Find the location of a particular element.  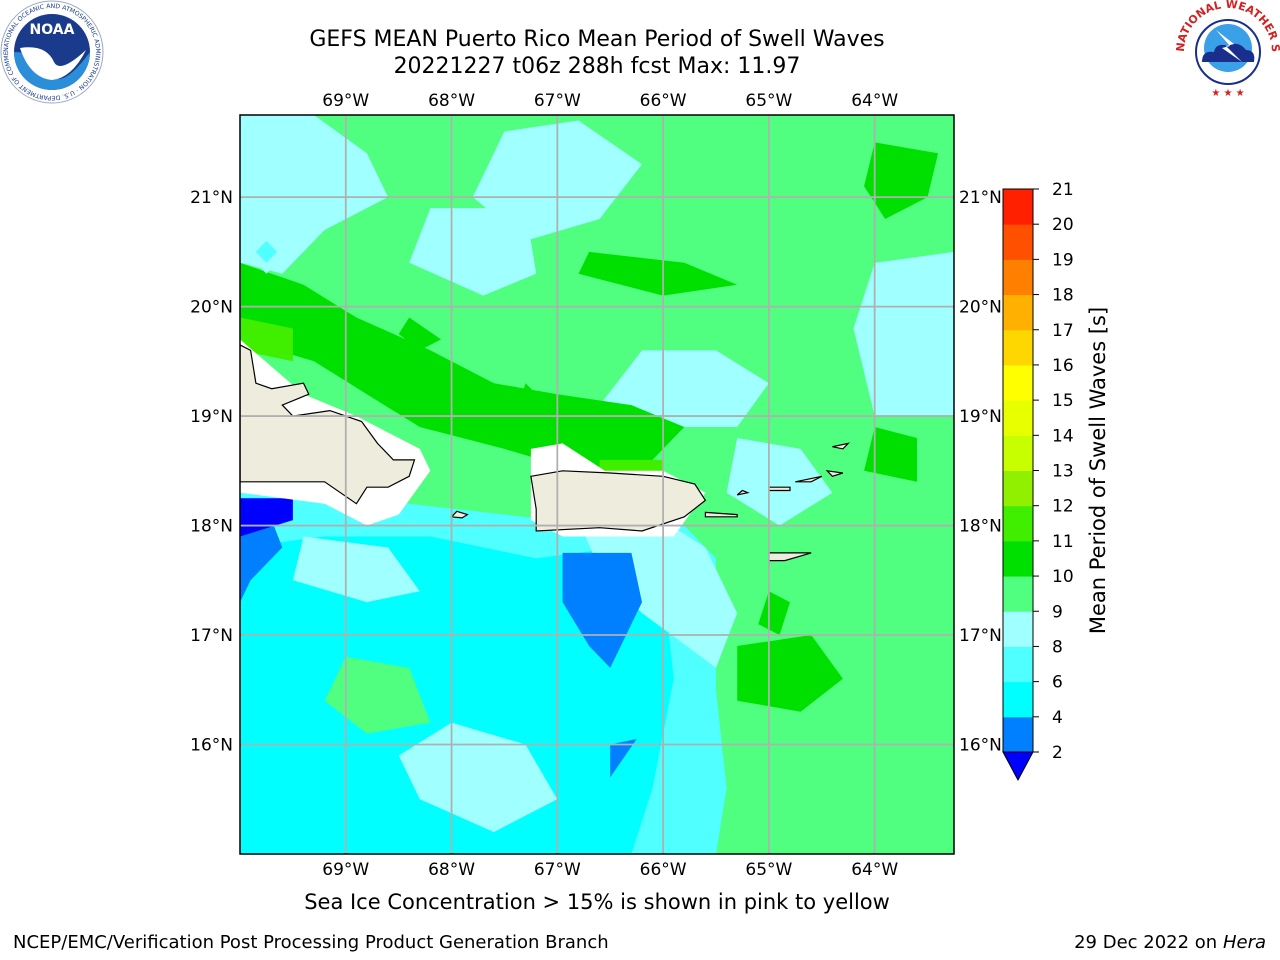

colorbar-label: 19 is located at coordinates (1063, 260).